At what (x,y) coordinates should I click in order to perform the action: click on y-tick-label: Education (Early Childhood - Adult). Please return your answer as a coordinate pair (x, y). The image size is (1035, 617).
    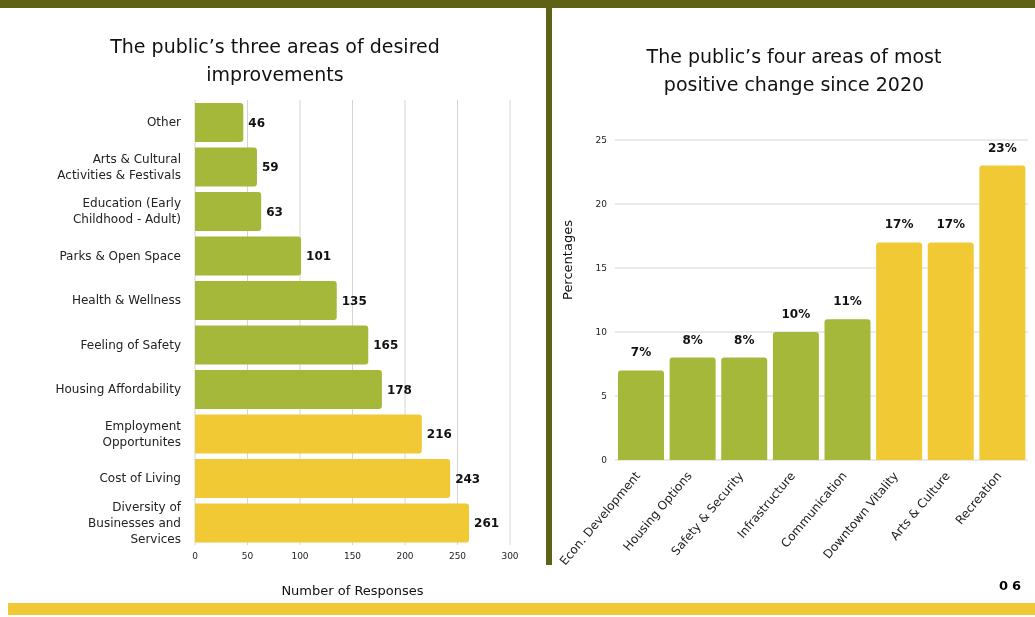
    Looking at the image, I should click on (126, 211).